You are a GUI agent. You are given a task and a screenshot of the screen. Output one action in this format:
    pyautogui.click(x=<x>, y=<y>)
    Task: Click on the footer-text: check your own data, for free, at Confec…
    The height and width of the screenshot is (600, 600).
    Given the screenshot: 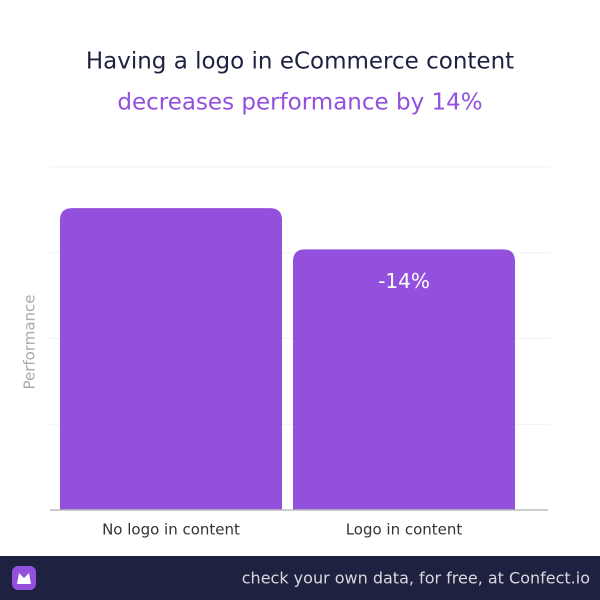 What is the action you would take?
    pyautogui.click(x=416, y=578)
    